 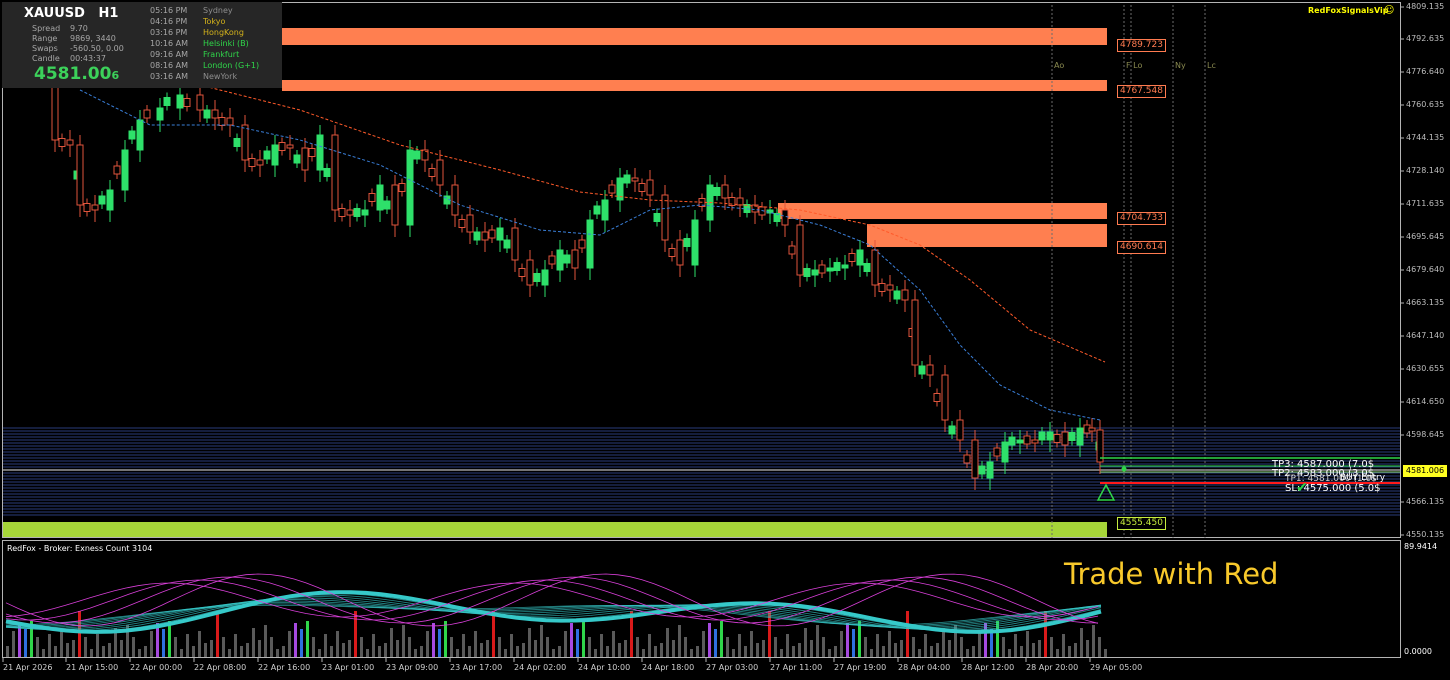 I want to click on time-tick: 23 Apr 17:00, so click(x=476, y=667).